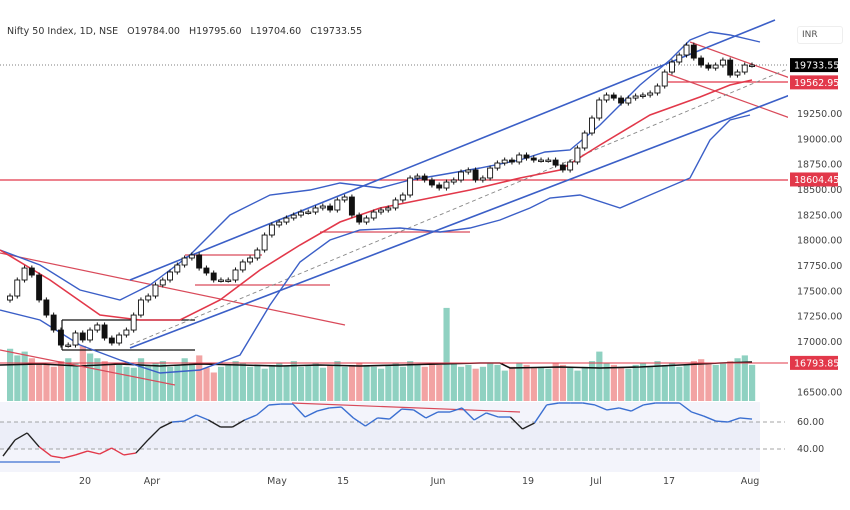 The width and height of the screenshot is (850, 510). Describe the element at coordinates (819, 278) in the screenshot. I see `price-axis` at that location.